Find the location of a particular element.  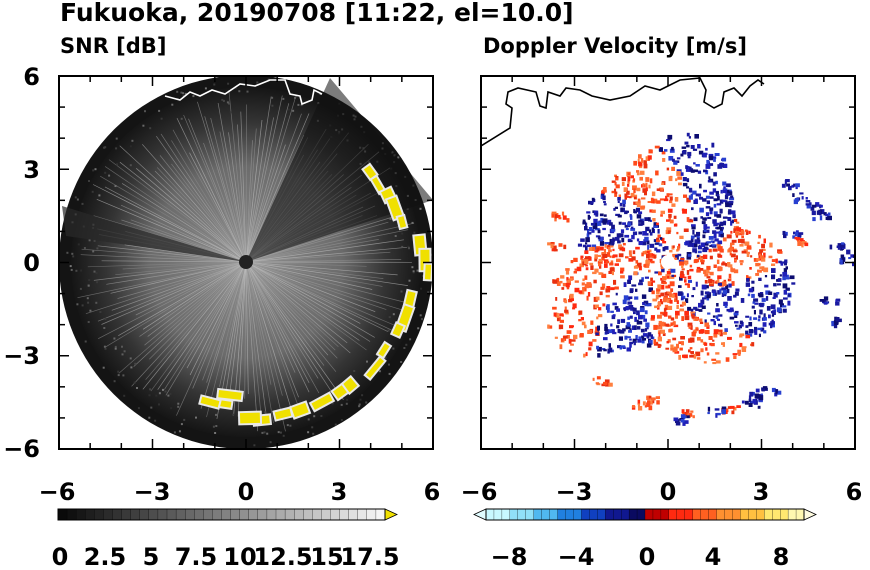

snr-dark-wedge is located at coordinates (154, 234).